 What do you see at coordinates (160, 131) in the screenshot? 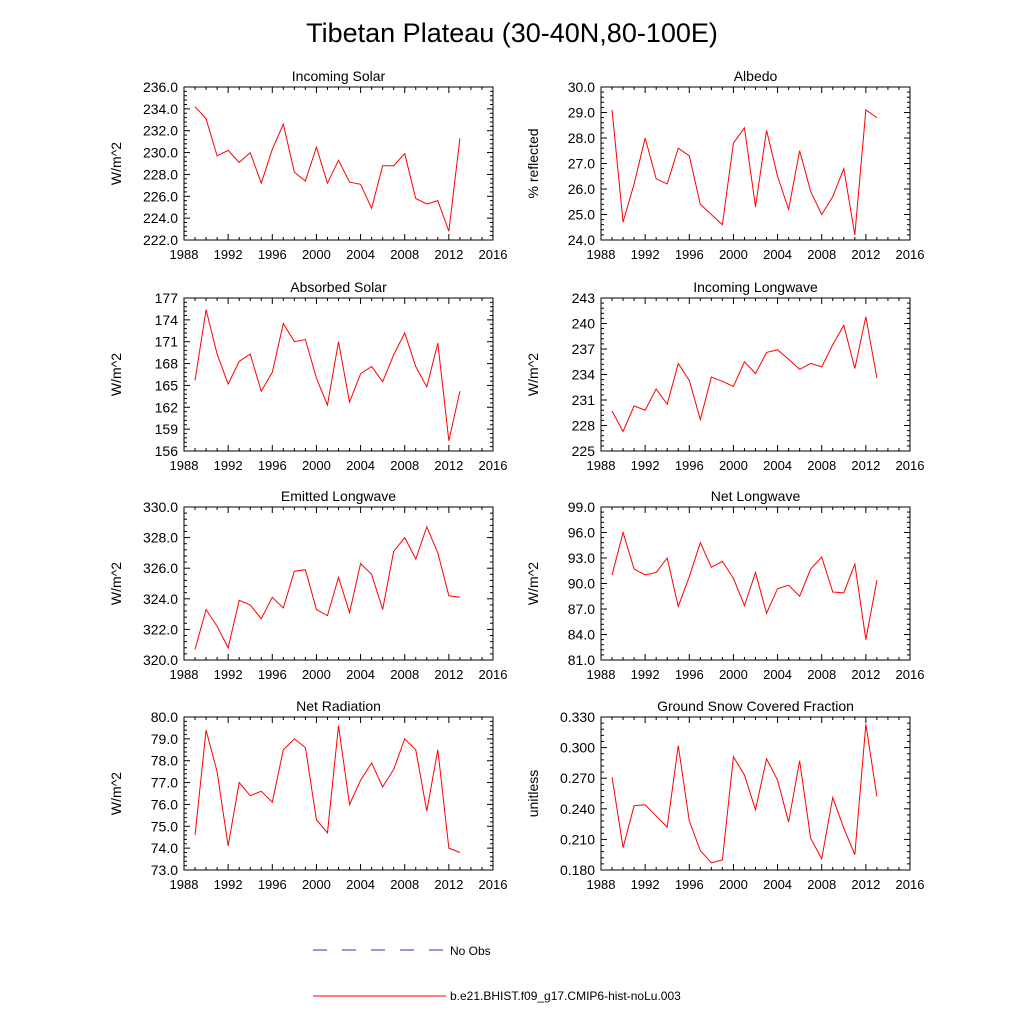
I see `y-tick-label: 232.0` at bounding box center [160, 131].